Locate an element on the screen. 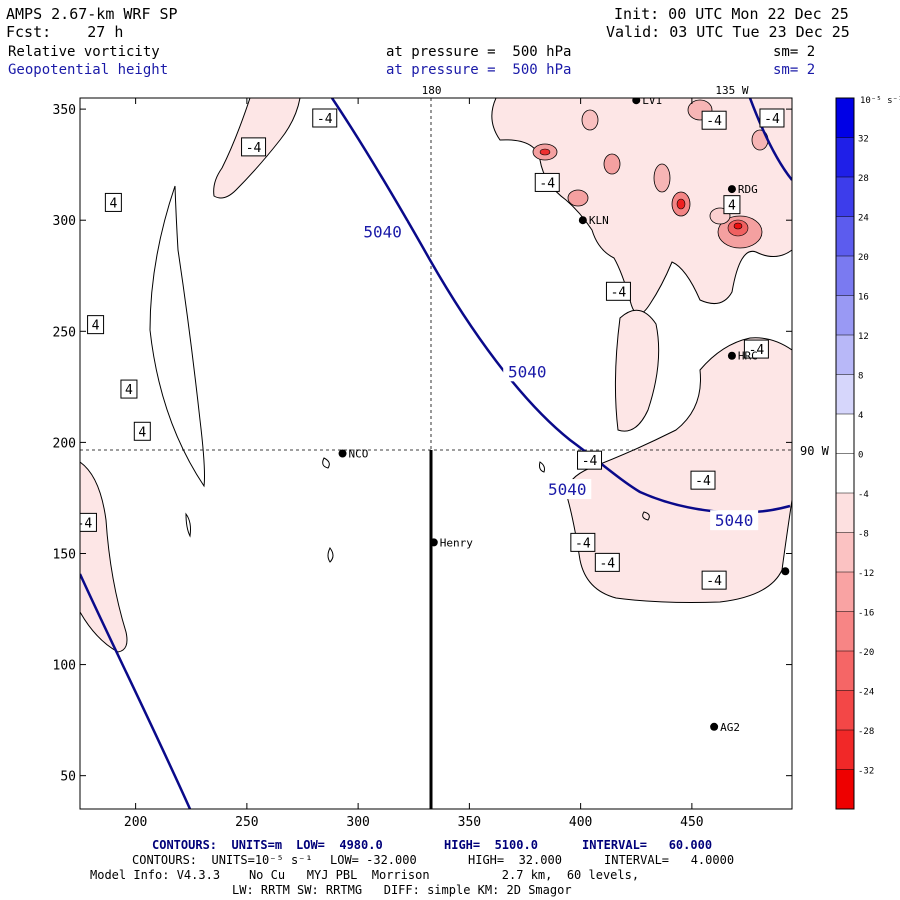 Image resolution: width=900 pixels, height=900 pixels. colorbar-label: -20 is located at coordinates (866, 653).